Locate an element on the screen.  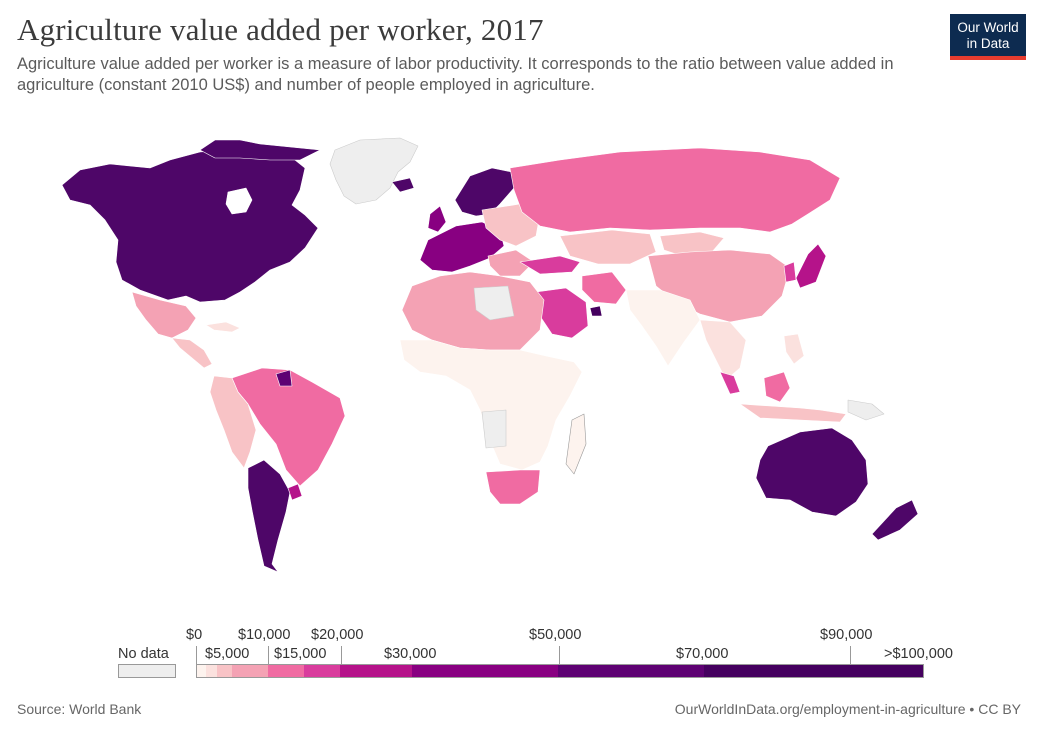
country-turkey is located at coordinates (550, 265).